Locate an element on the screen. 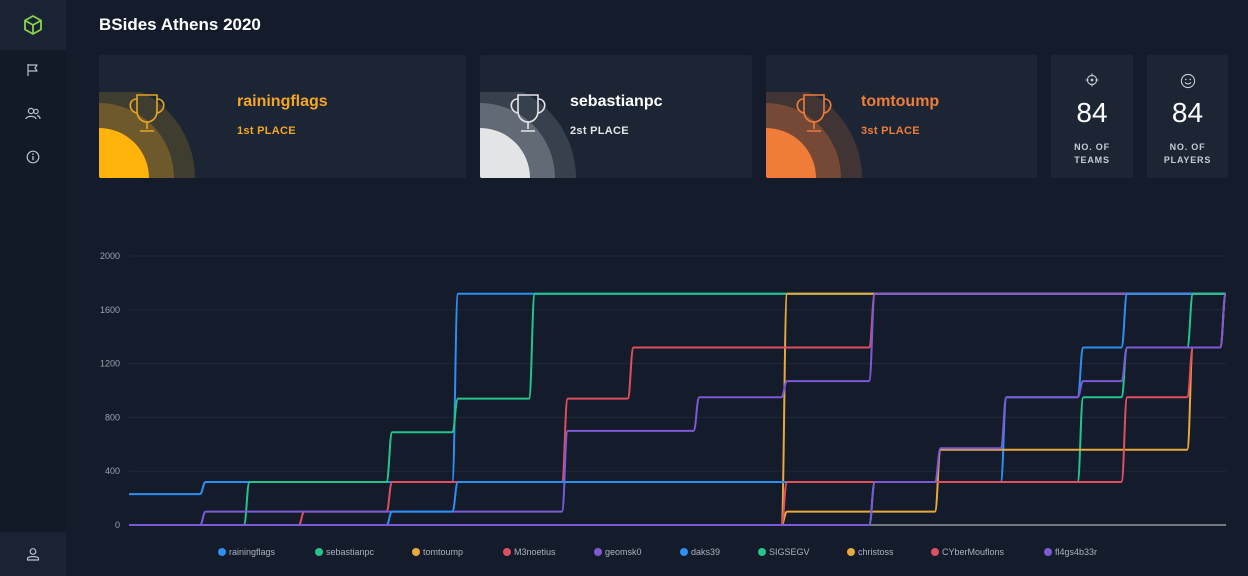  smiley-icon is located at coordinates (1187, 81).